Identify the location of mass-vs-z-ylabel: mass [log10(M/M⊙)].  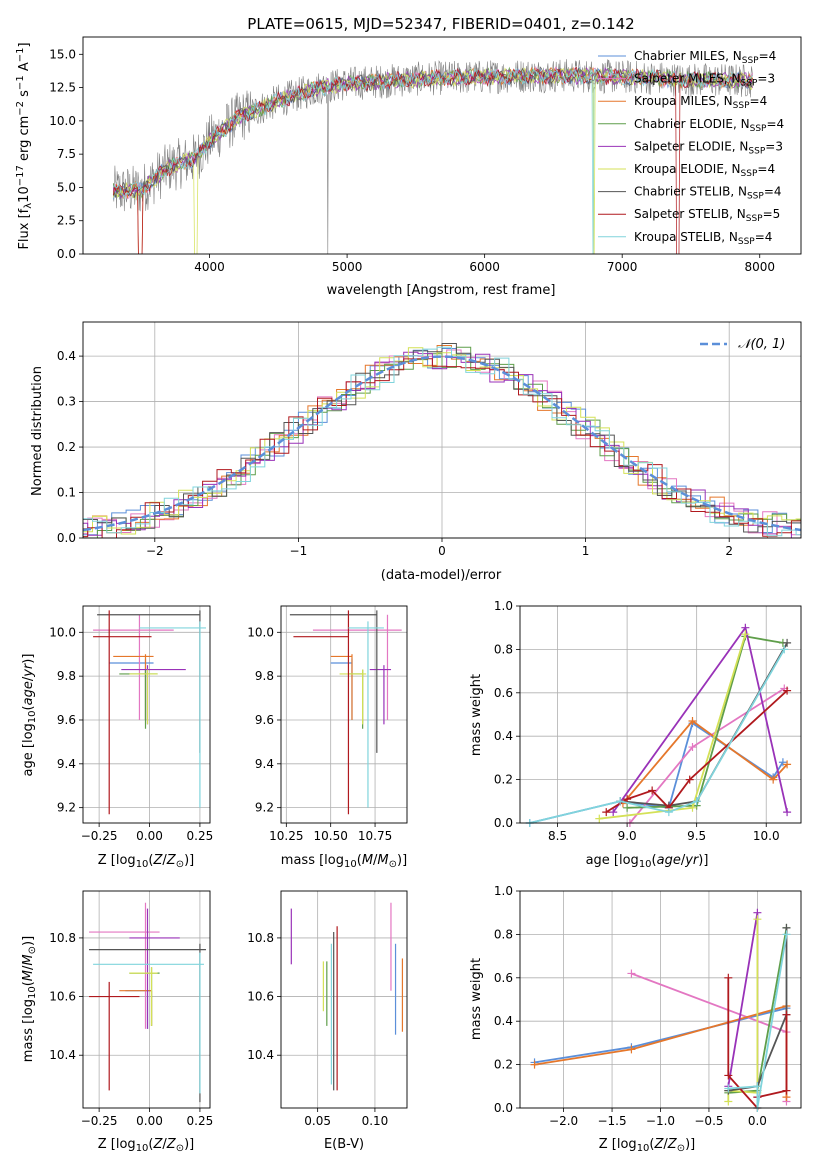
(29, 999).